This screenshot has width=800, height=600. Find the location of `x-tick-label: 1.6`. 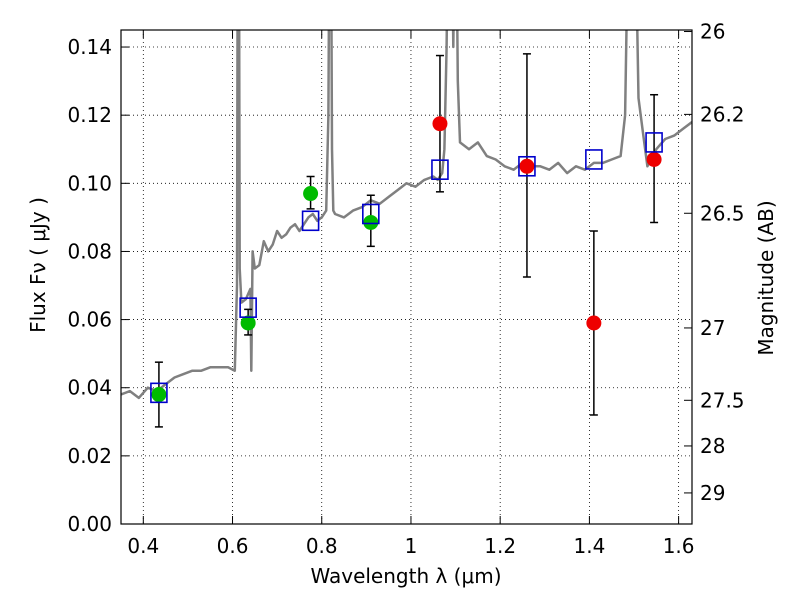

x-tick-label: 1.6 is located at coordinates (679, 546).